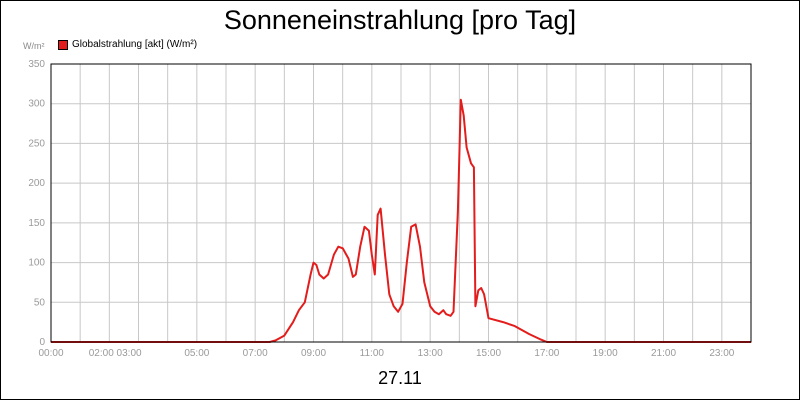 The height and width of the screenshot is (400, 800). Describe the element at coordinates (663, 353) in the screenshot. I see `x-tick-label: 21:00` at that location.